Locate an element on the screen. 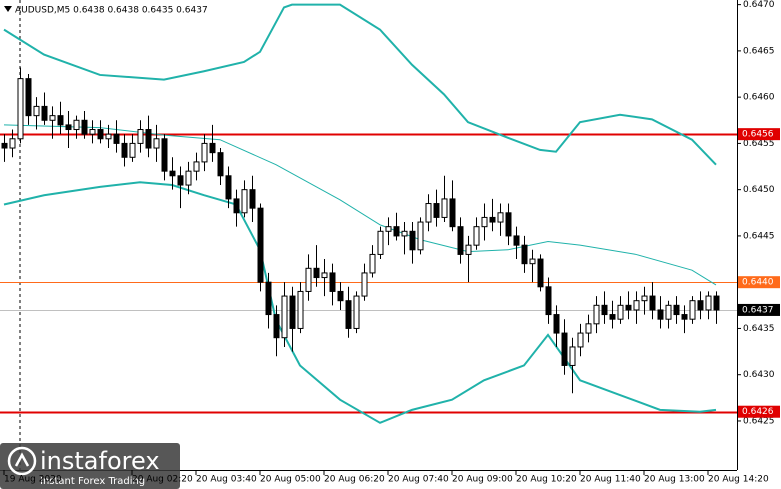 The image size is (781, 489). watermark-brand: instaforex is located at coordinates (100, 461).